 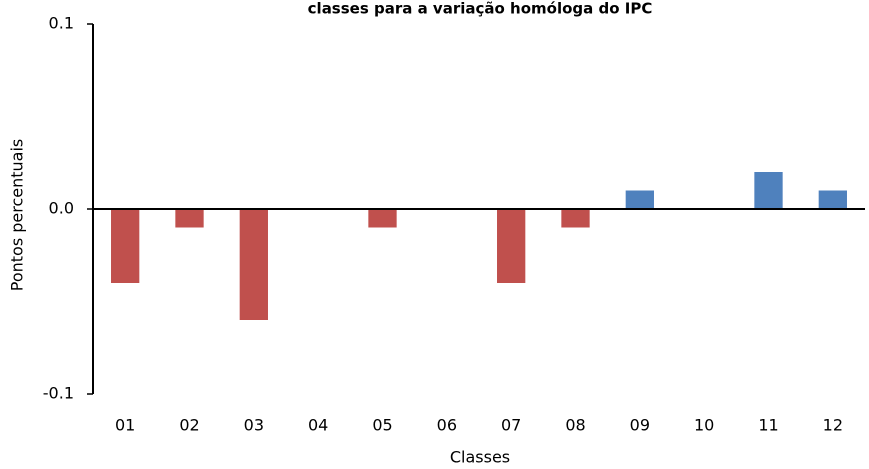 What do you see at coordinates (640, 425) in the screenshot?
I see `x-tick-label: 09` at bounding box center [640, 425].